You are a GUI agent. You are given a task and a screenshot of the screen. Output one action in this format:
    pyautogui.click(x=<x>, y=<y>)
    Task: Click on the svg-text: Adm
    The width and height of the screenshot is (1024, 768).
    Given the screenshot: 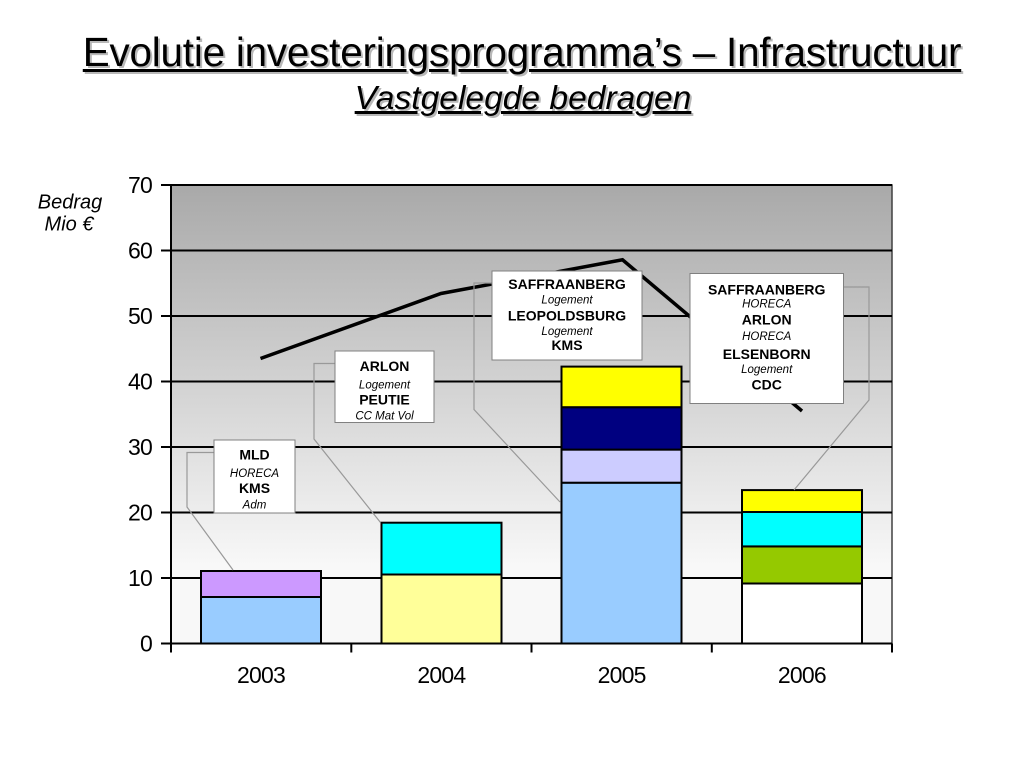 What is the action you would take?
    pyautogui.click(x=254, y=506)
    